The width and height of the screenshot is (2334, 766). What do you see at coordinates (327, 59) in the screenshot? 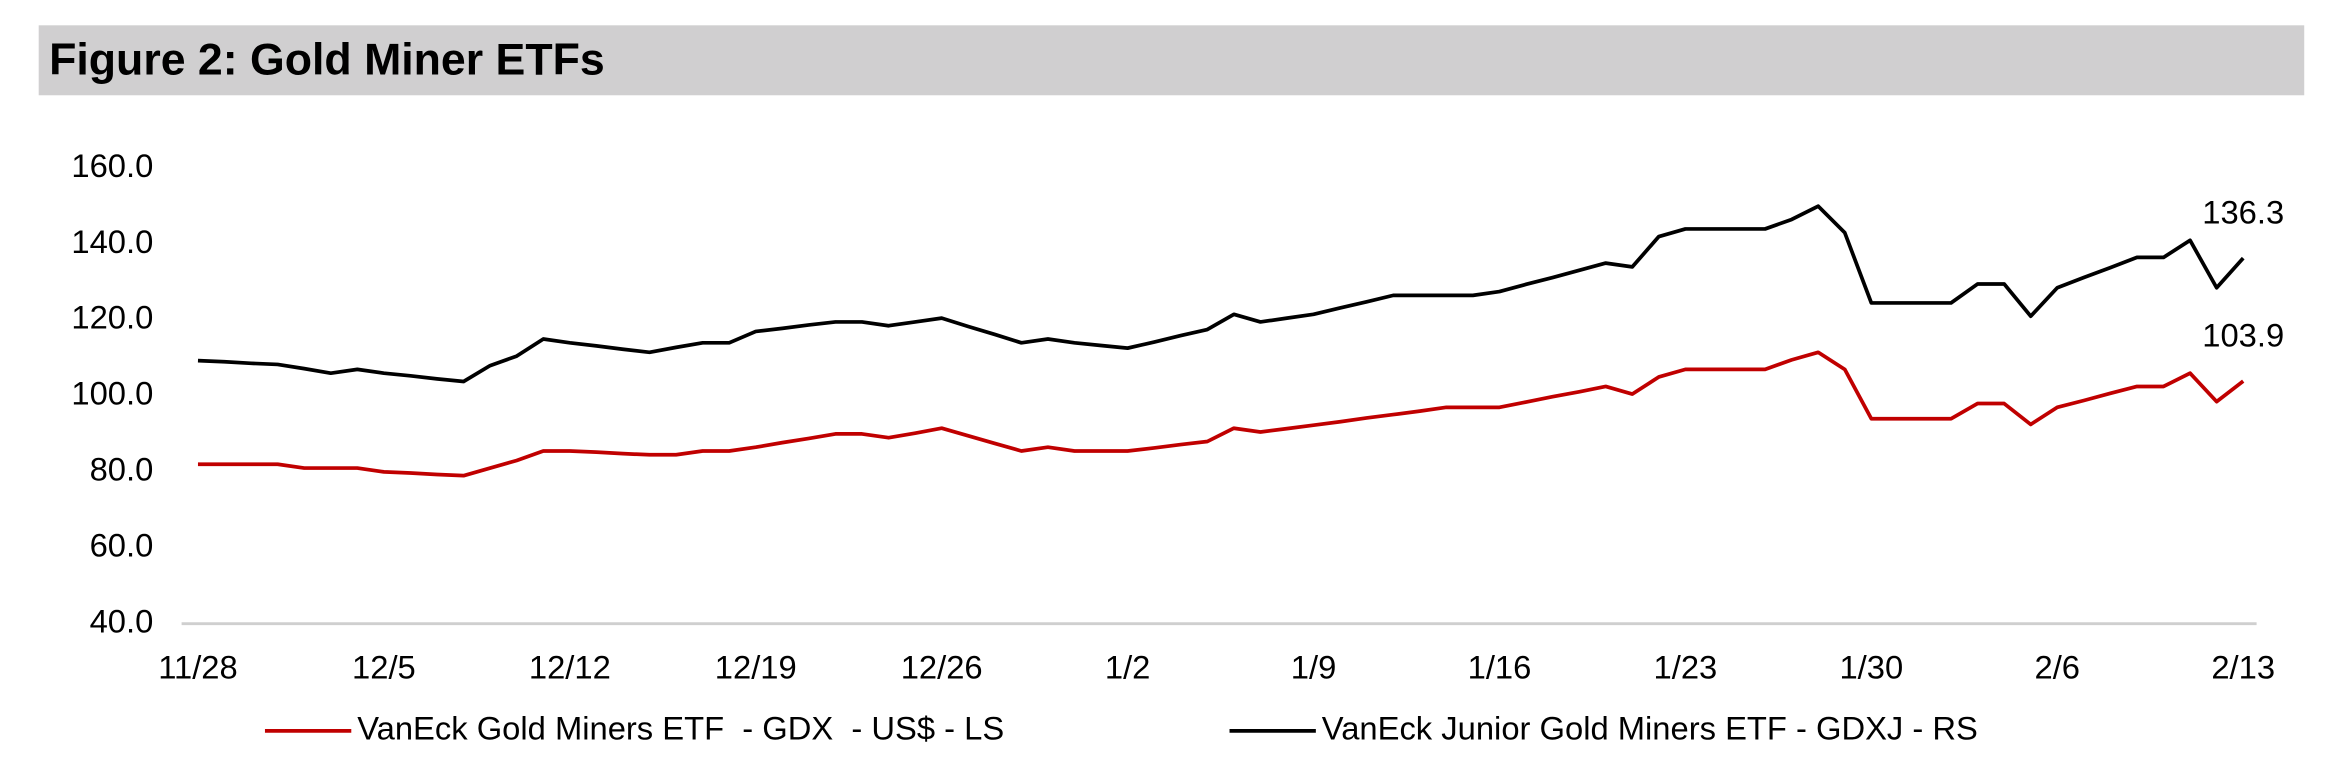
I see `chart-title: Figure 2: Gold Miner ETFs` at bounding box center [327, 59].